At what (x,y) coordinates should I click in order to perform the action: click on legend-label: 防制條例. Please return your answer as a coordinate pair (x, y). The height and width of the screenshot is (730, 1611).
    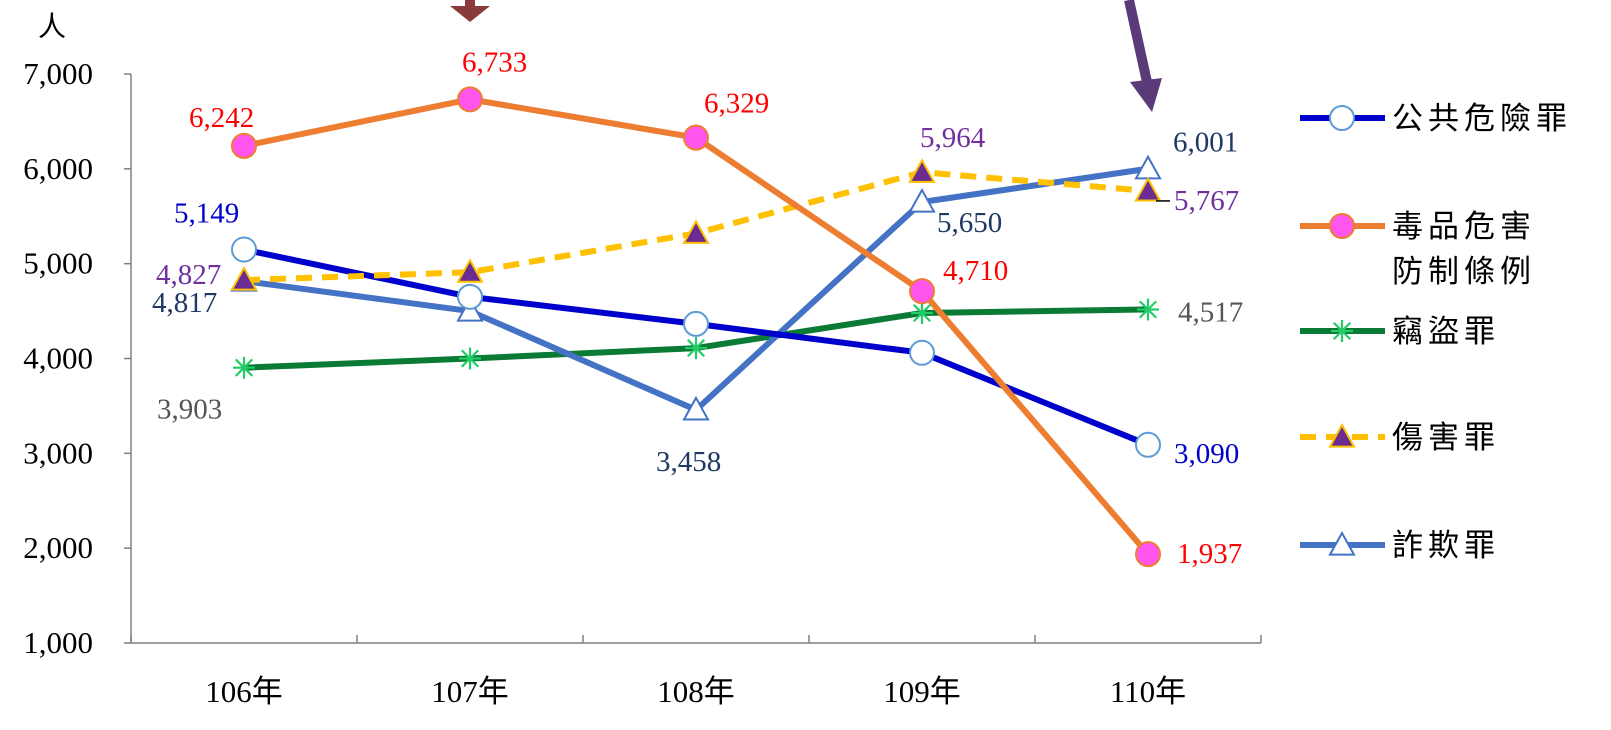
    Looking at the image, I should click on (1464, 271).